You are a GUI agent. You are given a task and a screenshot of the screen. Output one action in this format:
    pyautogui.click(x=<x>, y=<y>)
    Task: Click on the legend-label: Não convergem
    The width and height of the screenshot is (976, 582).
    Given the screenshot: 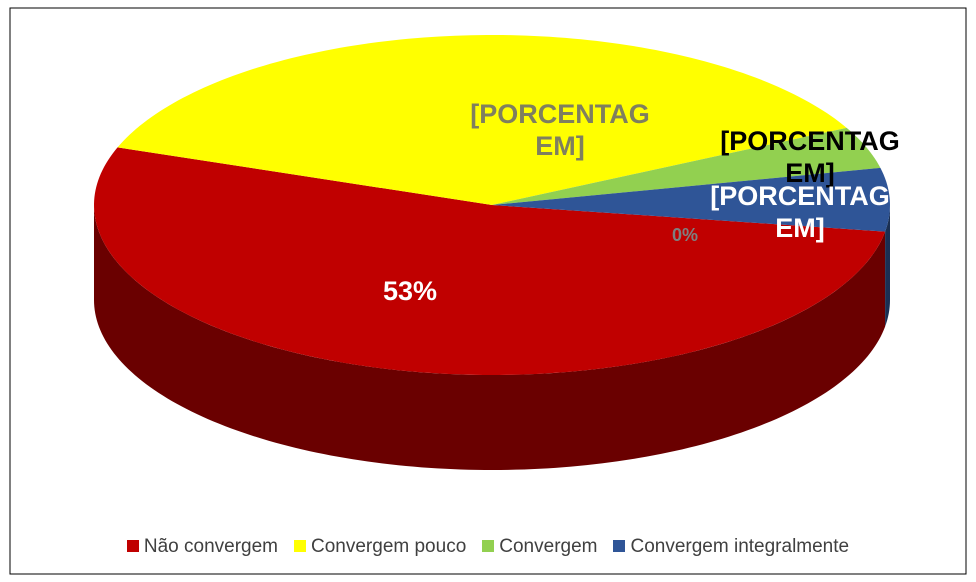 What is the action you would take?
    pyautogui.click(x=210, y=546)
    